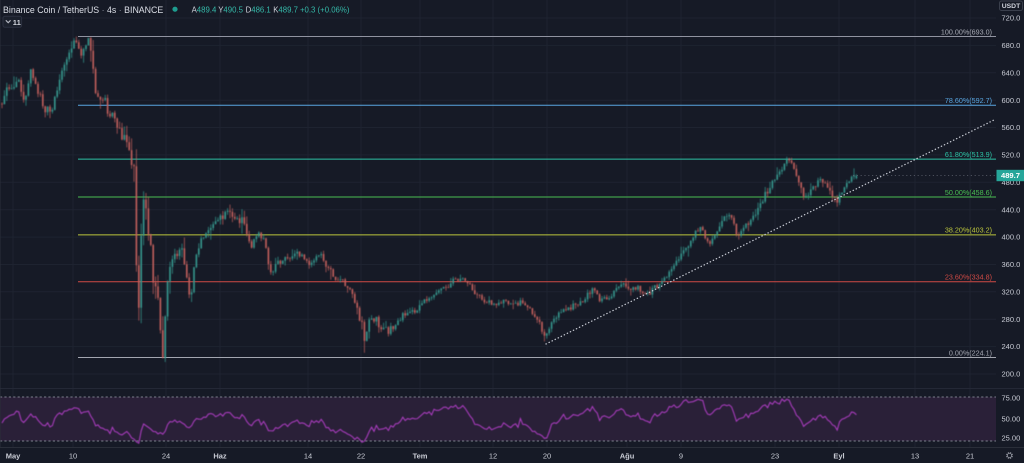  Describe the element at coordinates (1011, 100) in the screenshot. I see `svg-text: 600.0` at that location.